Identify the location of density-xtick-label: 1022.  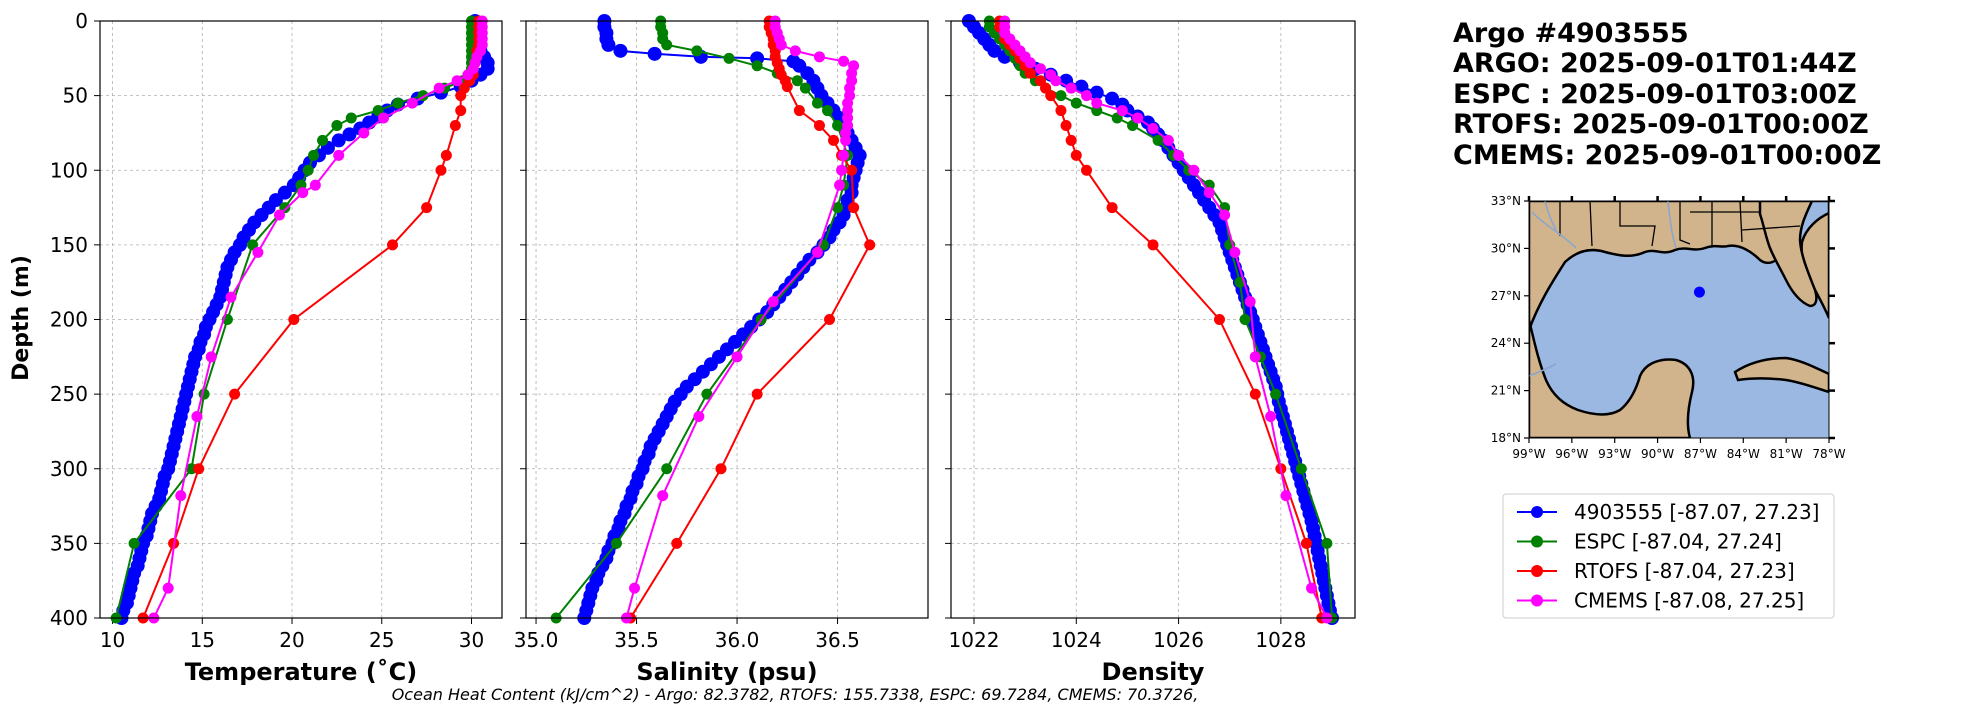
(974, 640).